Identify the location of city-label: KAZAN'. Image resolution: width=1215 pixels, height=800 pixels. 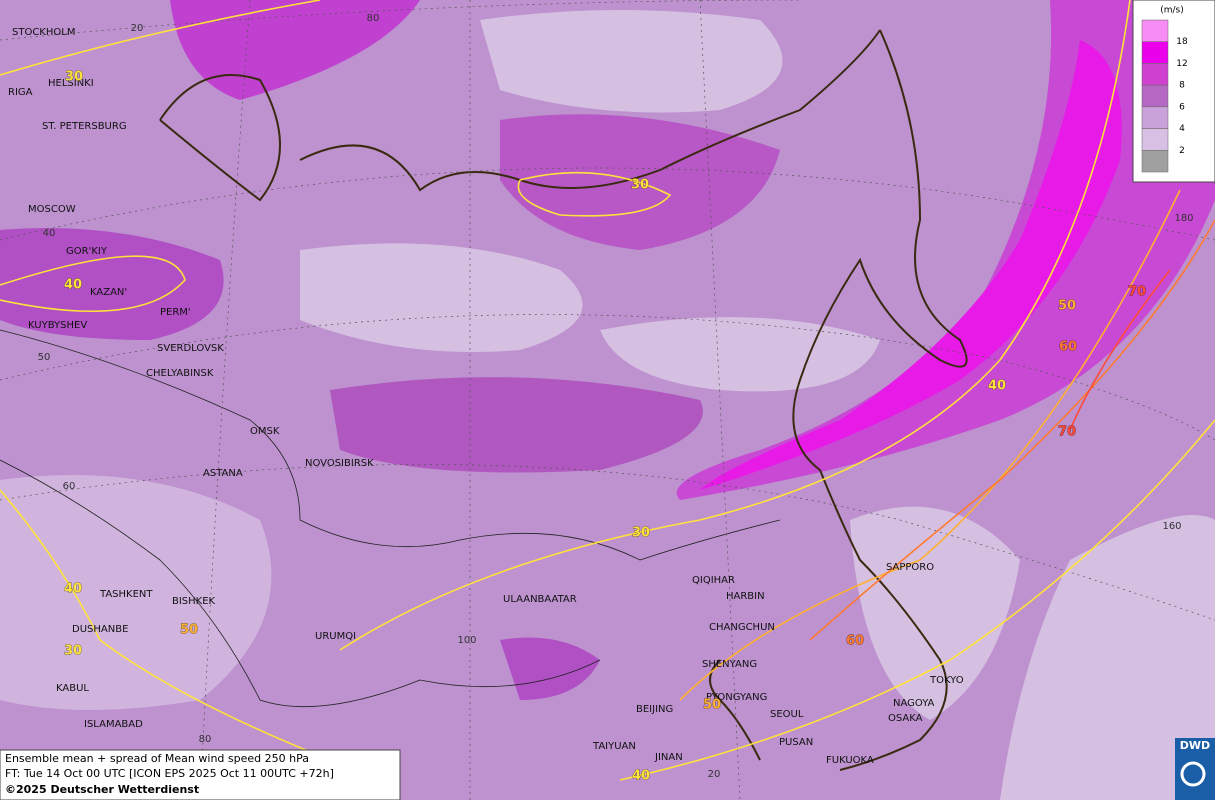
(108, 292).